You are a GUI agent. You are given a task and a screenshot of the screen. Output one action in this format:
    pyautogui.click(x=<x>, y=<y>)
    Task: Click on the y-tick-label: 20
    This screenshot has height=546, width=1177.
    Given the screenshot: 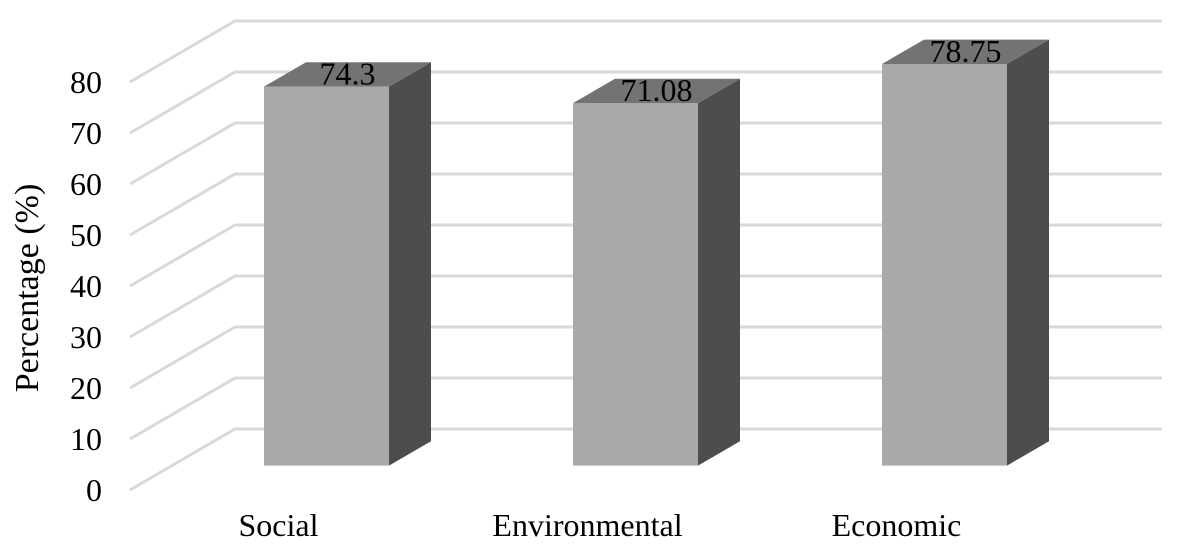 What is the action you would take?
    pyautogui.click(x=86, y=388)
    